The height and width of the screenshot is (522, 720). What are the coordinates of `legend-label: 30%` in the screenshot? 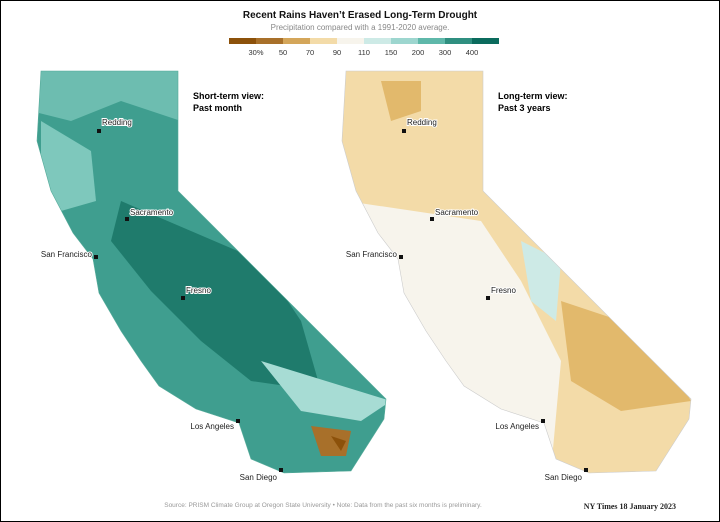 It's located at (255, 52).